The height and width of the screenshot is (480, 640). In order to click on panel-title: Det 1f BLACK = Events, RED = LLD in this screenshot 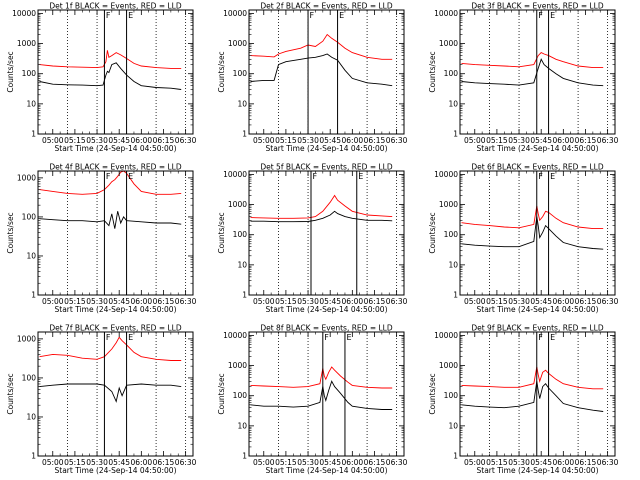, I will do `click(115, 6)`.